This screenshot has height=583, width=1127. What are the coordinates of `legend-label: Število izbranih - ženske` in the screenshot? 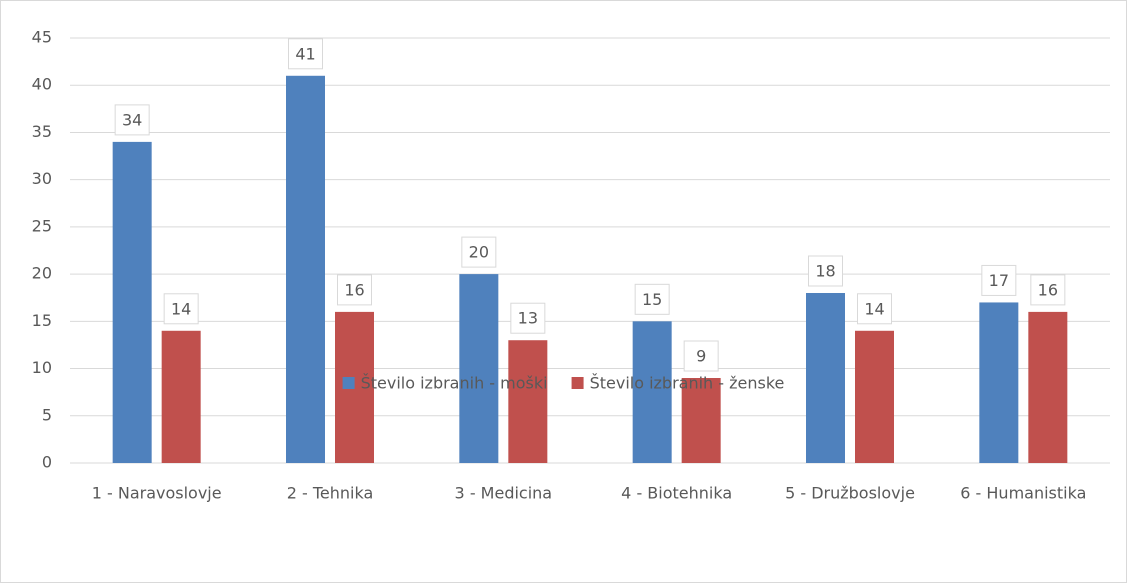 It's located at (687, 383).